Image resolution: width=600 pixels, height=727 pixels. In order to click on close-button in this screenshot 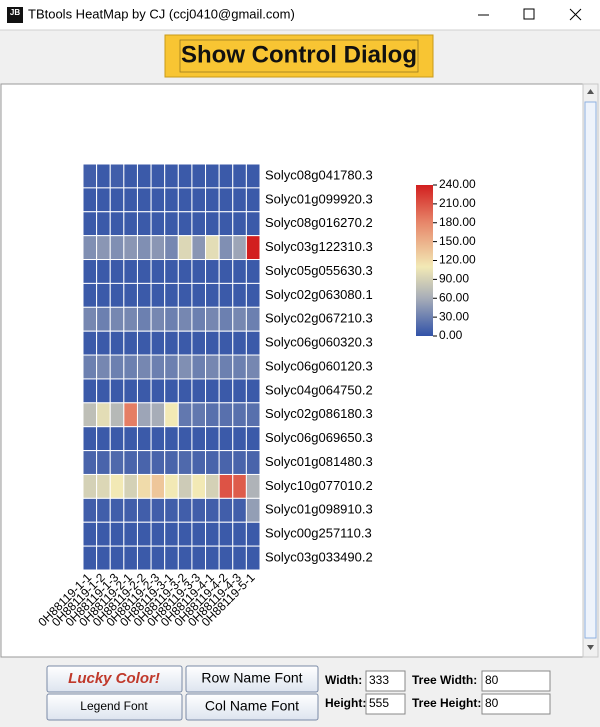, I will do `click(575, 14)`.